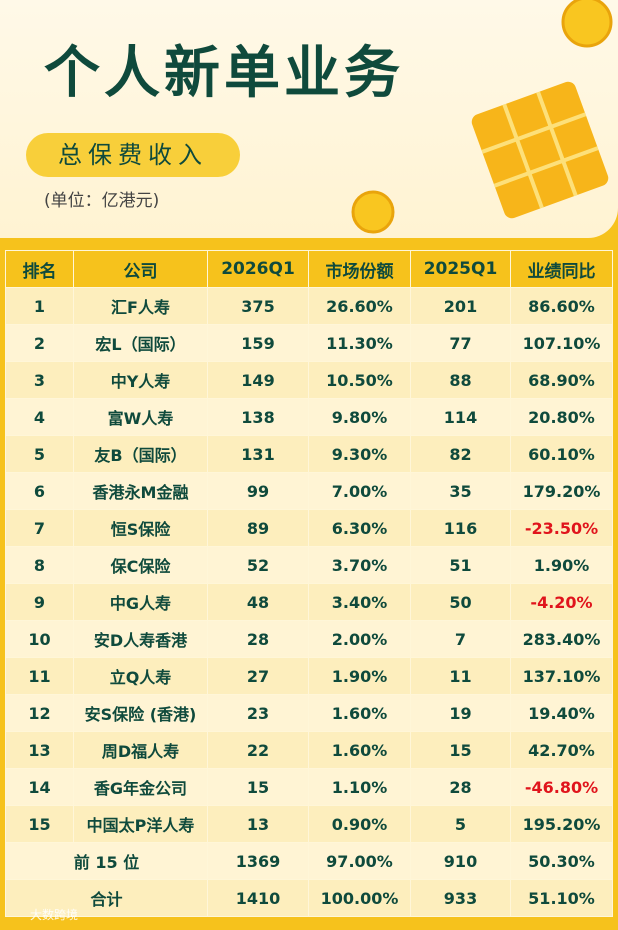 The width and height of the screenshot is (618, 930). What do you see at coordinates (258, 417) in the screenshot?
I see `table-cell: 138` at bounding box center [258, 417].